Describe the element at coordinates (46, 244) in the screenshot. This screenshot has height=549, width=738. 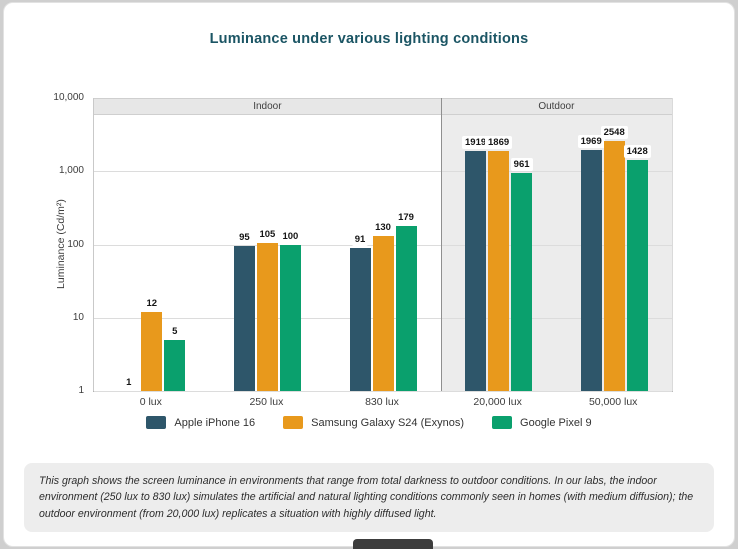
I see `y-axis-tick-labels: 1 10 100 1,000 10,000` at that location.